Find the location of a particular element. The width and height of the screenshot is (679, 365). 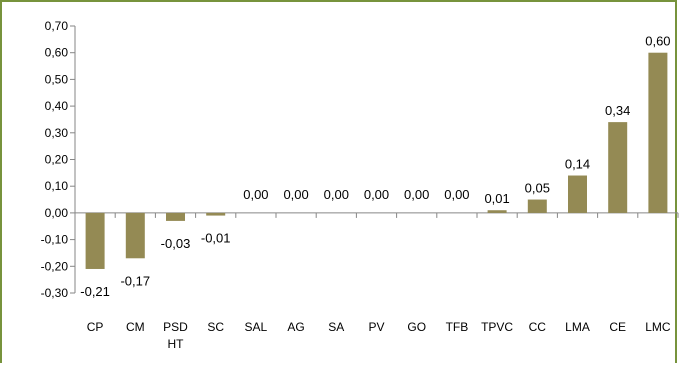

data-label: -0,17 is located at coordinates (135, 280).